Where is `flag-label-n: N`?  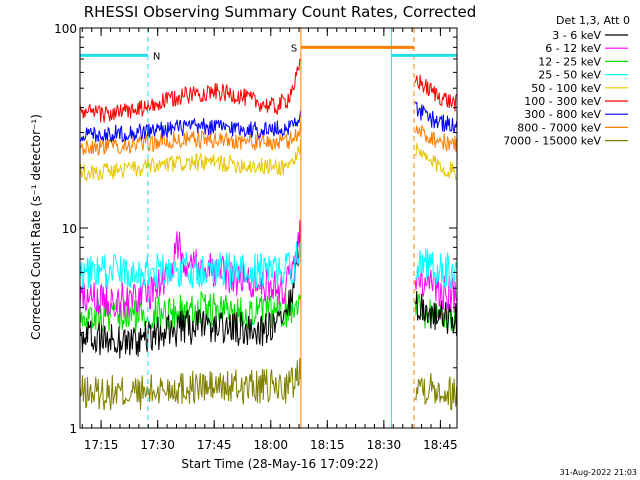 flag-label-n: N is located at coordinates (156, 56).